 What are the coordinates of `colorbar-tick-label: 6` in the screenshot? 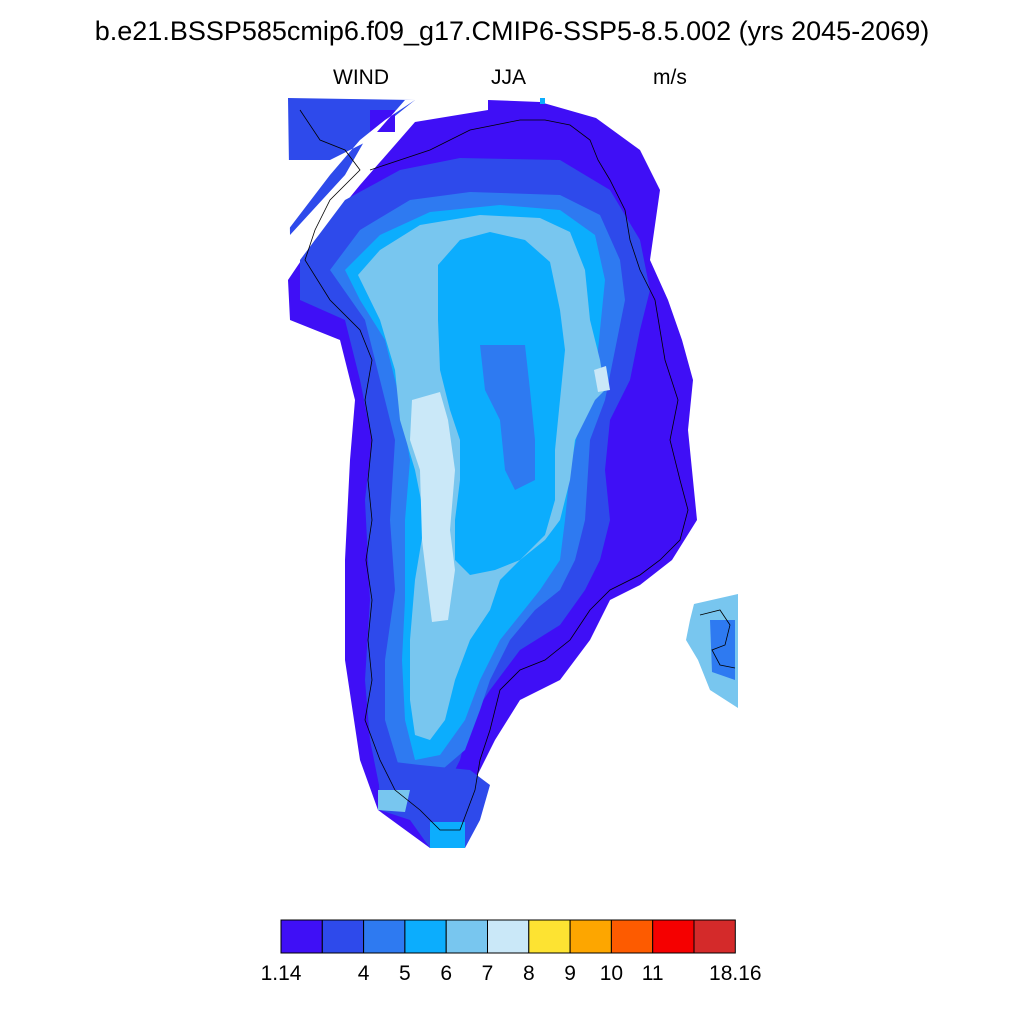 It's located at (446, 973).